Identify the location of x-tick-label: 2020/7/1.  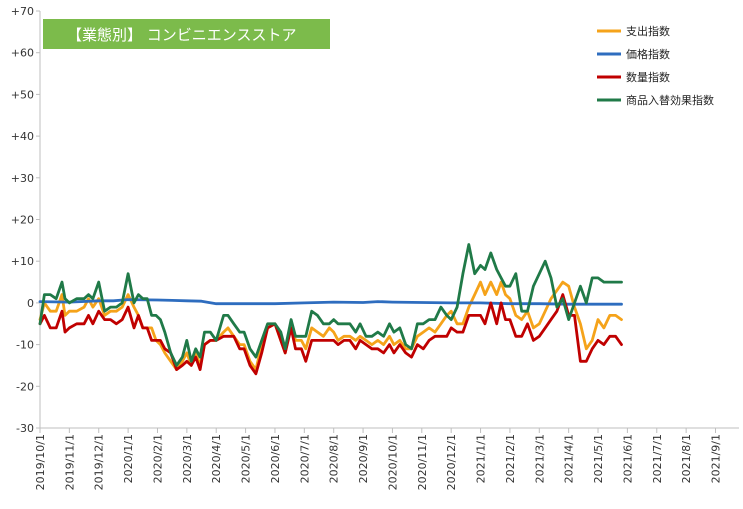
(304, 458).